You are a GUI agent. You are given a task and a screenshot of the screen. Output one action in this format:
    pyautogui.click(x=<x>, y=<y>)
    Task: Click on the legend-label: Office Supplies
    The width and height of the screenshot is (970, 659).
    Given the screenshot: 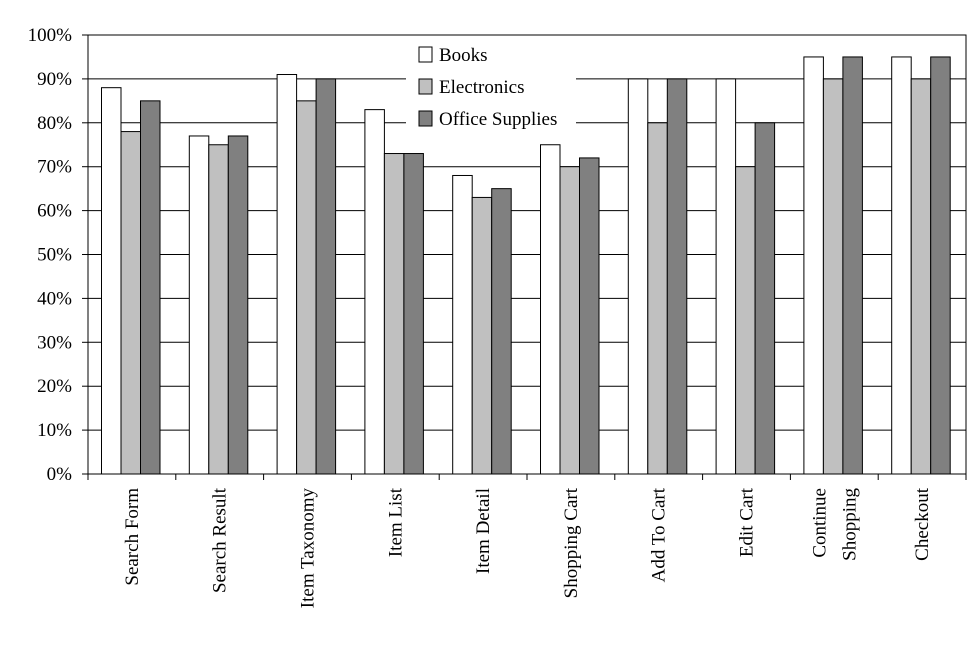 What is the action you would take?
    pyautogui.click(x=498, y=119)
    